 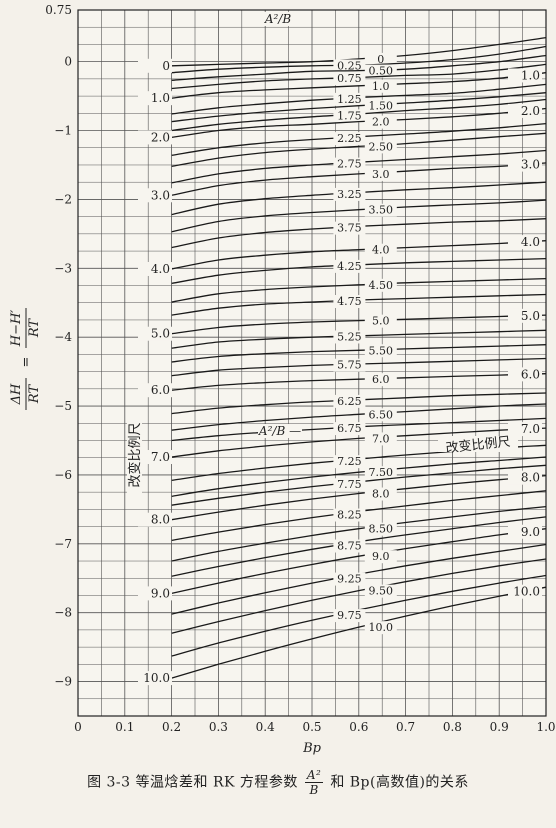 What do you see at coordinates (34, 394) in the screenshot?
I see `y-label-denominator: RT` at bounding box center [34, 394].